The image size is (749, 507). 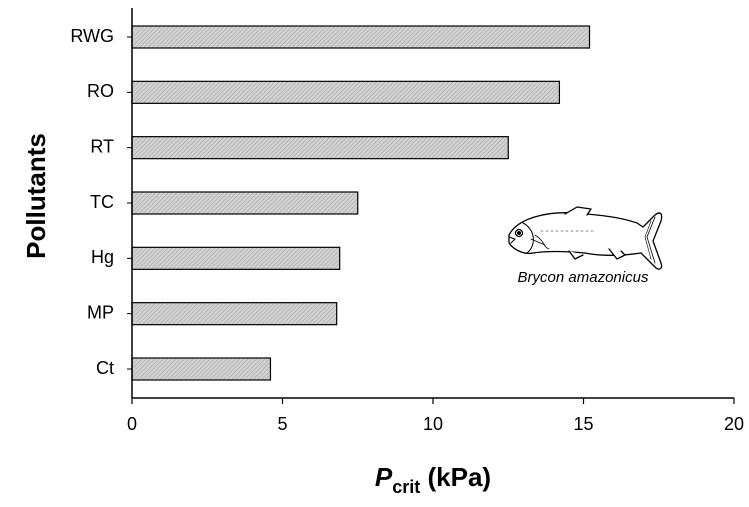 What do you see at coordinates (583, 424) in the screenshot?
I see `x-tick-label-15: 15` at bounding box center [583, 424].